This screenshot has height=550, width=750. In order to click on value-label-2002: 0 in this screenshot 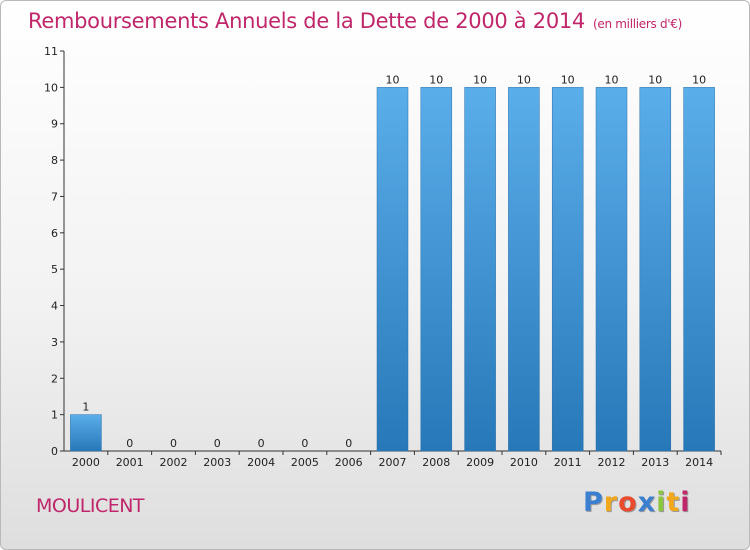, I will do `click(173, 443)`.